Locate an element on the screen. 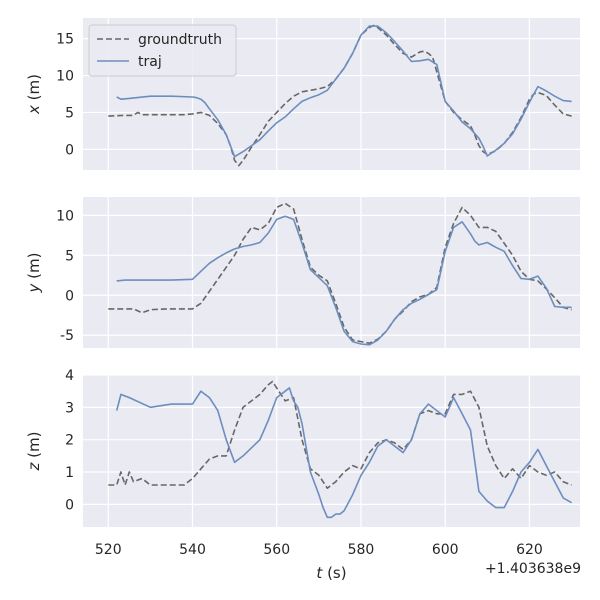 Image resolution: width=600 pixels, height=600 pixels. y-tick-label: 4 is located at coordinates (69, 376).